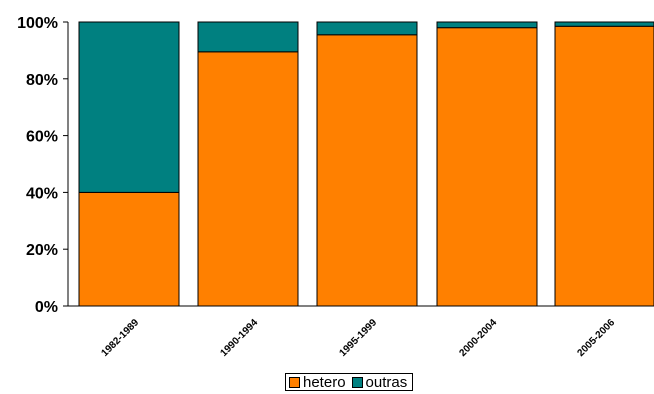 This screenshot has width=654, height=394. I want to click on x-category-label-3: 2000-2004, so click(479, 338).